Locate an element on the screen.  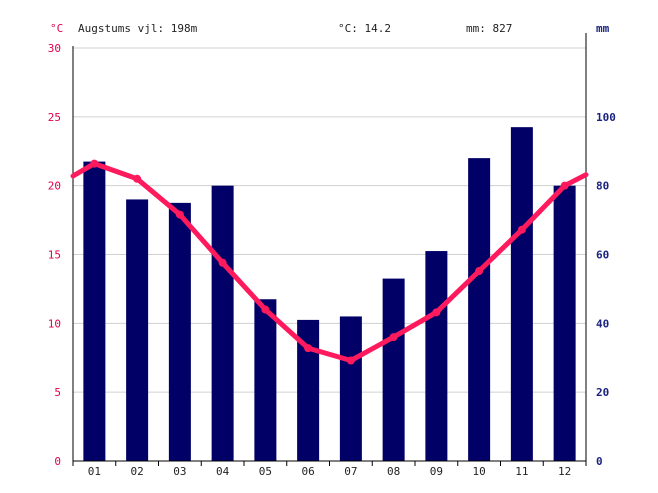
x-tick-label: 07 is located at coordinates (350, 471).